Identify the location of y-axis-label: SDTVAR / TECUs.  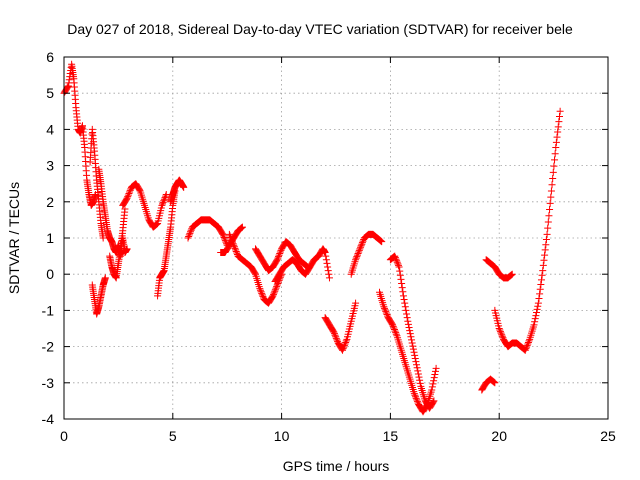
(14, 238).